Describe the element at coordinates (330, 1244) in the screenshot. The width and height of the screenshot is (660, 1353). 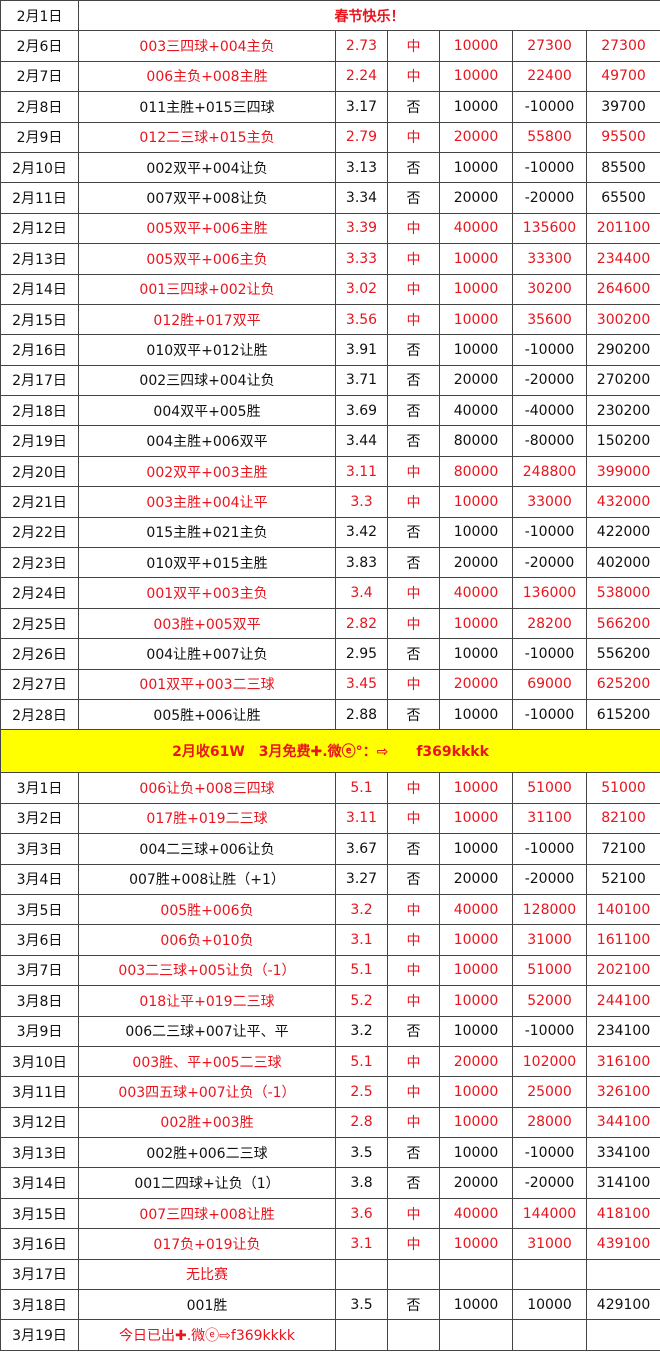
I see `table-row: 3月16日 017负+019让负 3.1 中 10000 31000 439100` at that location.